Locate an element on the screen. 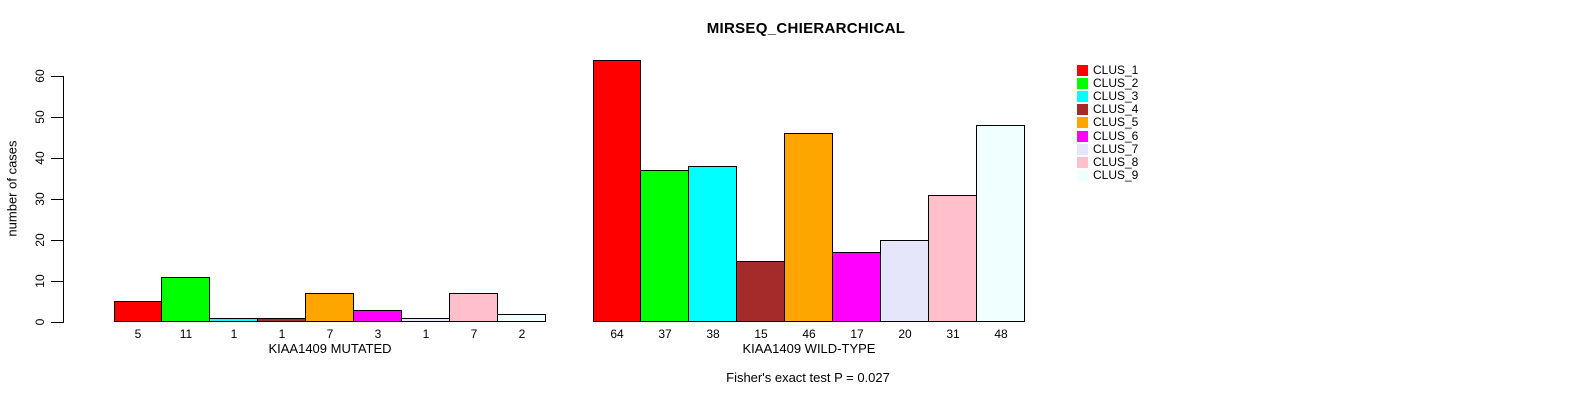 This screenshot has width=1590, height=400. bar-value-label: 37 is located at coordinates (665, 334).